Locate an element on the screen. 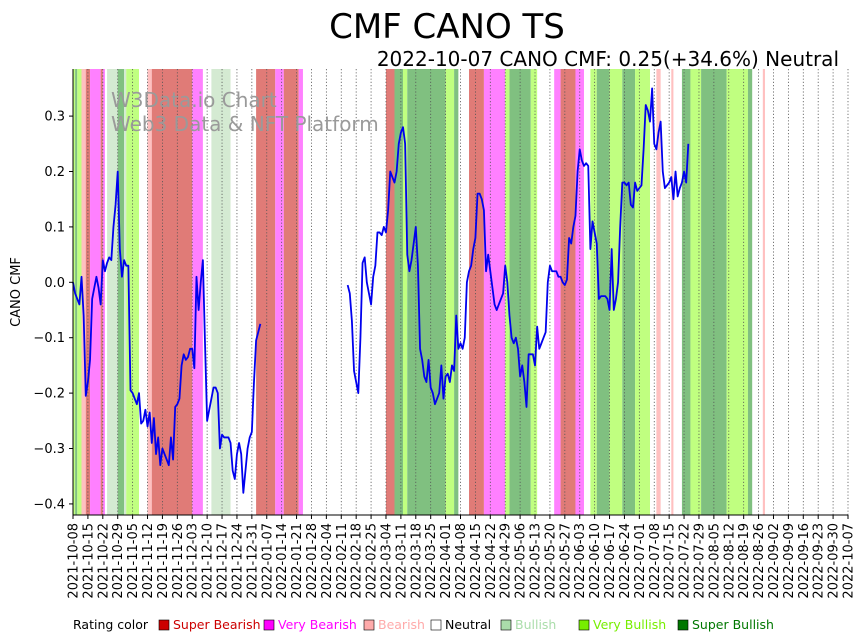 The width and height of the screenshot is (864, 641). x-tick-label: 2022-02-18 is located at coordinates (357, 561).